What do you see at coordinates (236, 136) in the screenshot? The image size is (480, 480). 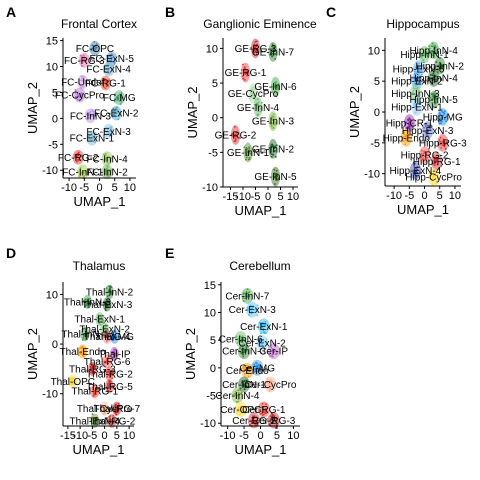 I see `cluster-label: GE-RG-2` at bounding box center [236, 136].